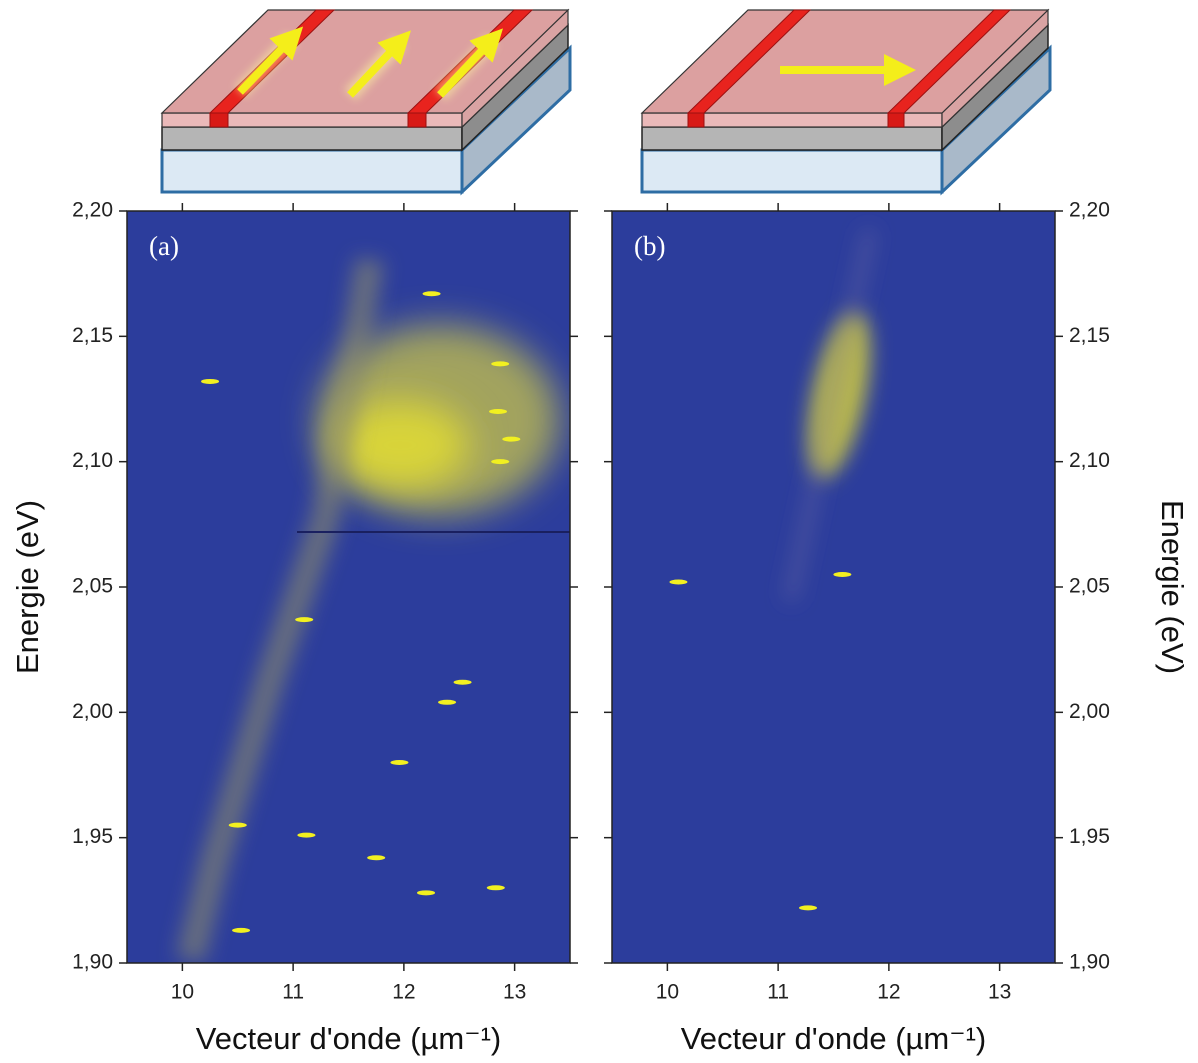  I want to click on panel-label: (a), so click(164, 246).